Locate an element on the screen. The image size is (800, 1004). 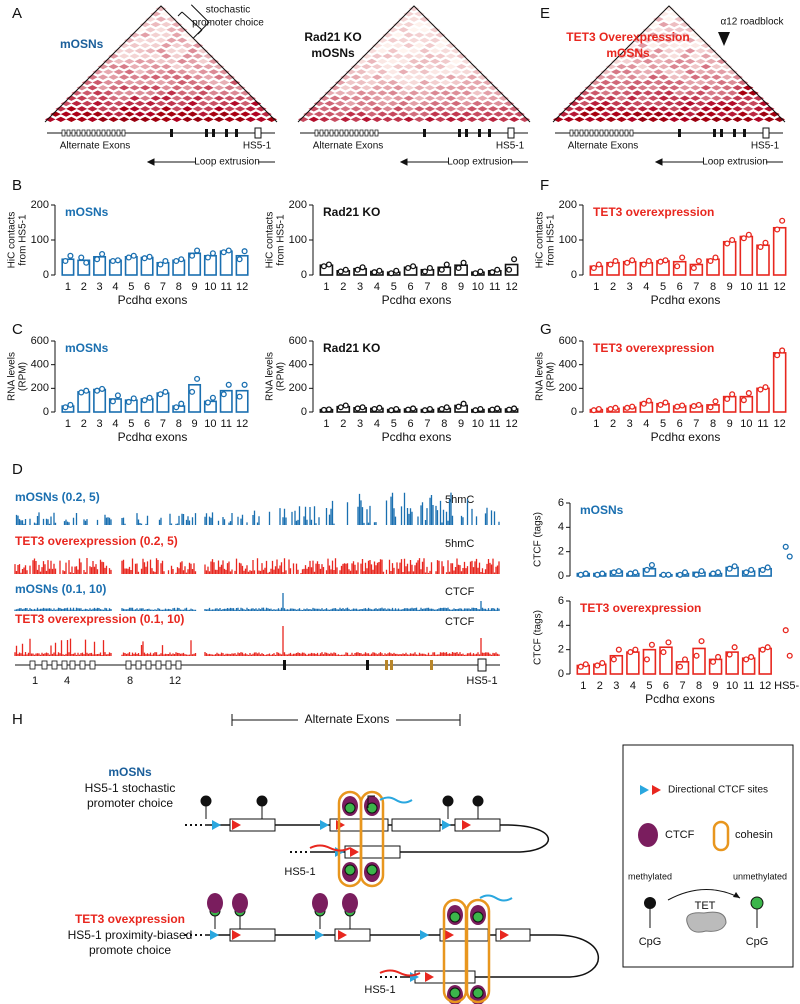
x-tick-label: 5 is located at coordinates (649, 686).